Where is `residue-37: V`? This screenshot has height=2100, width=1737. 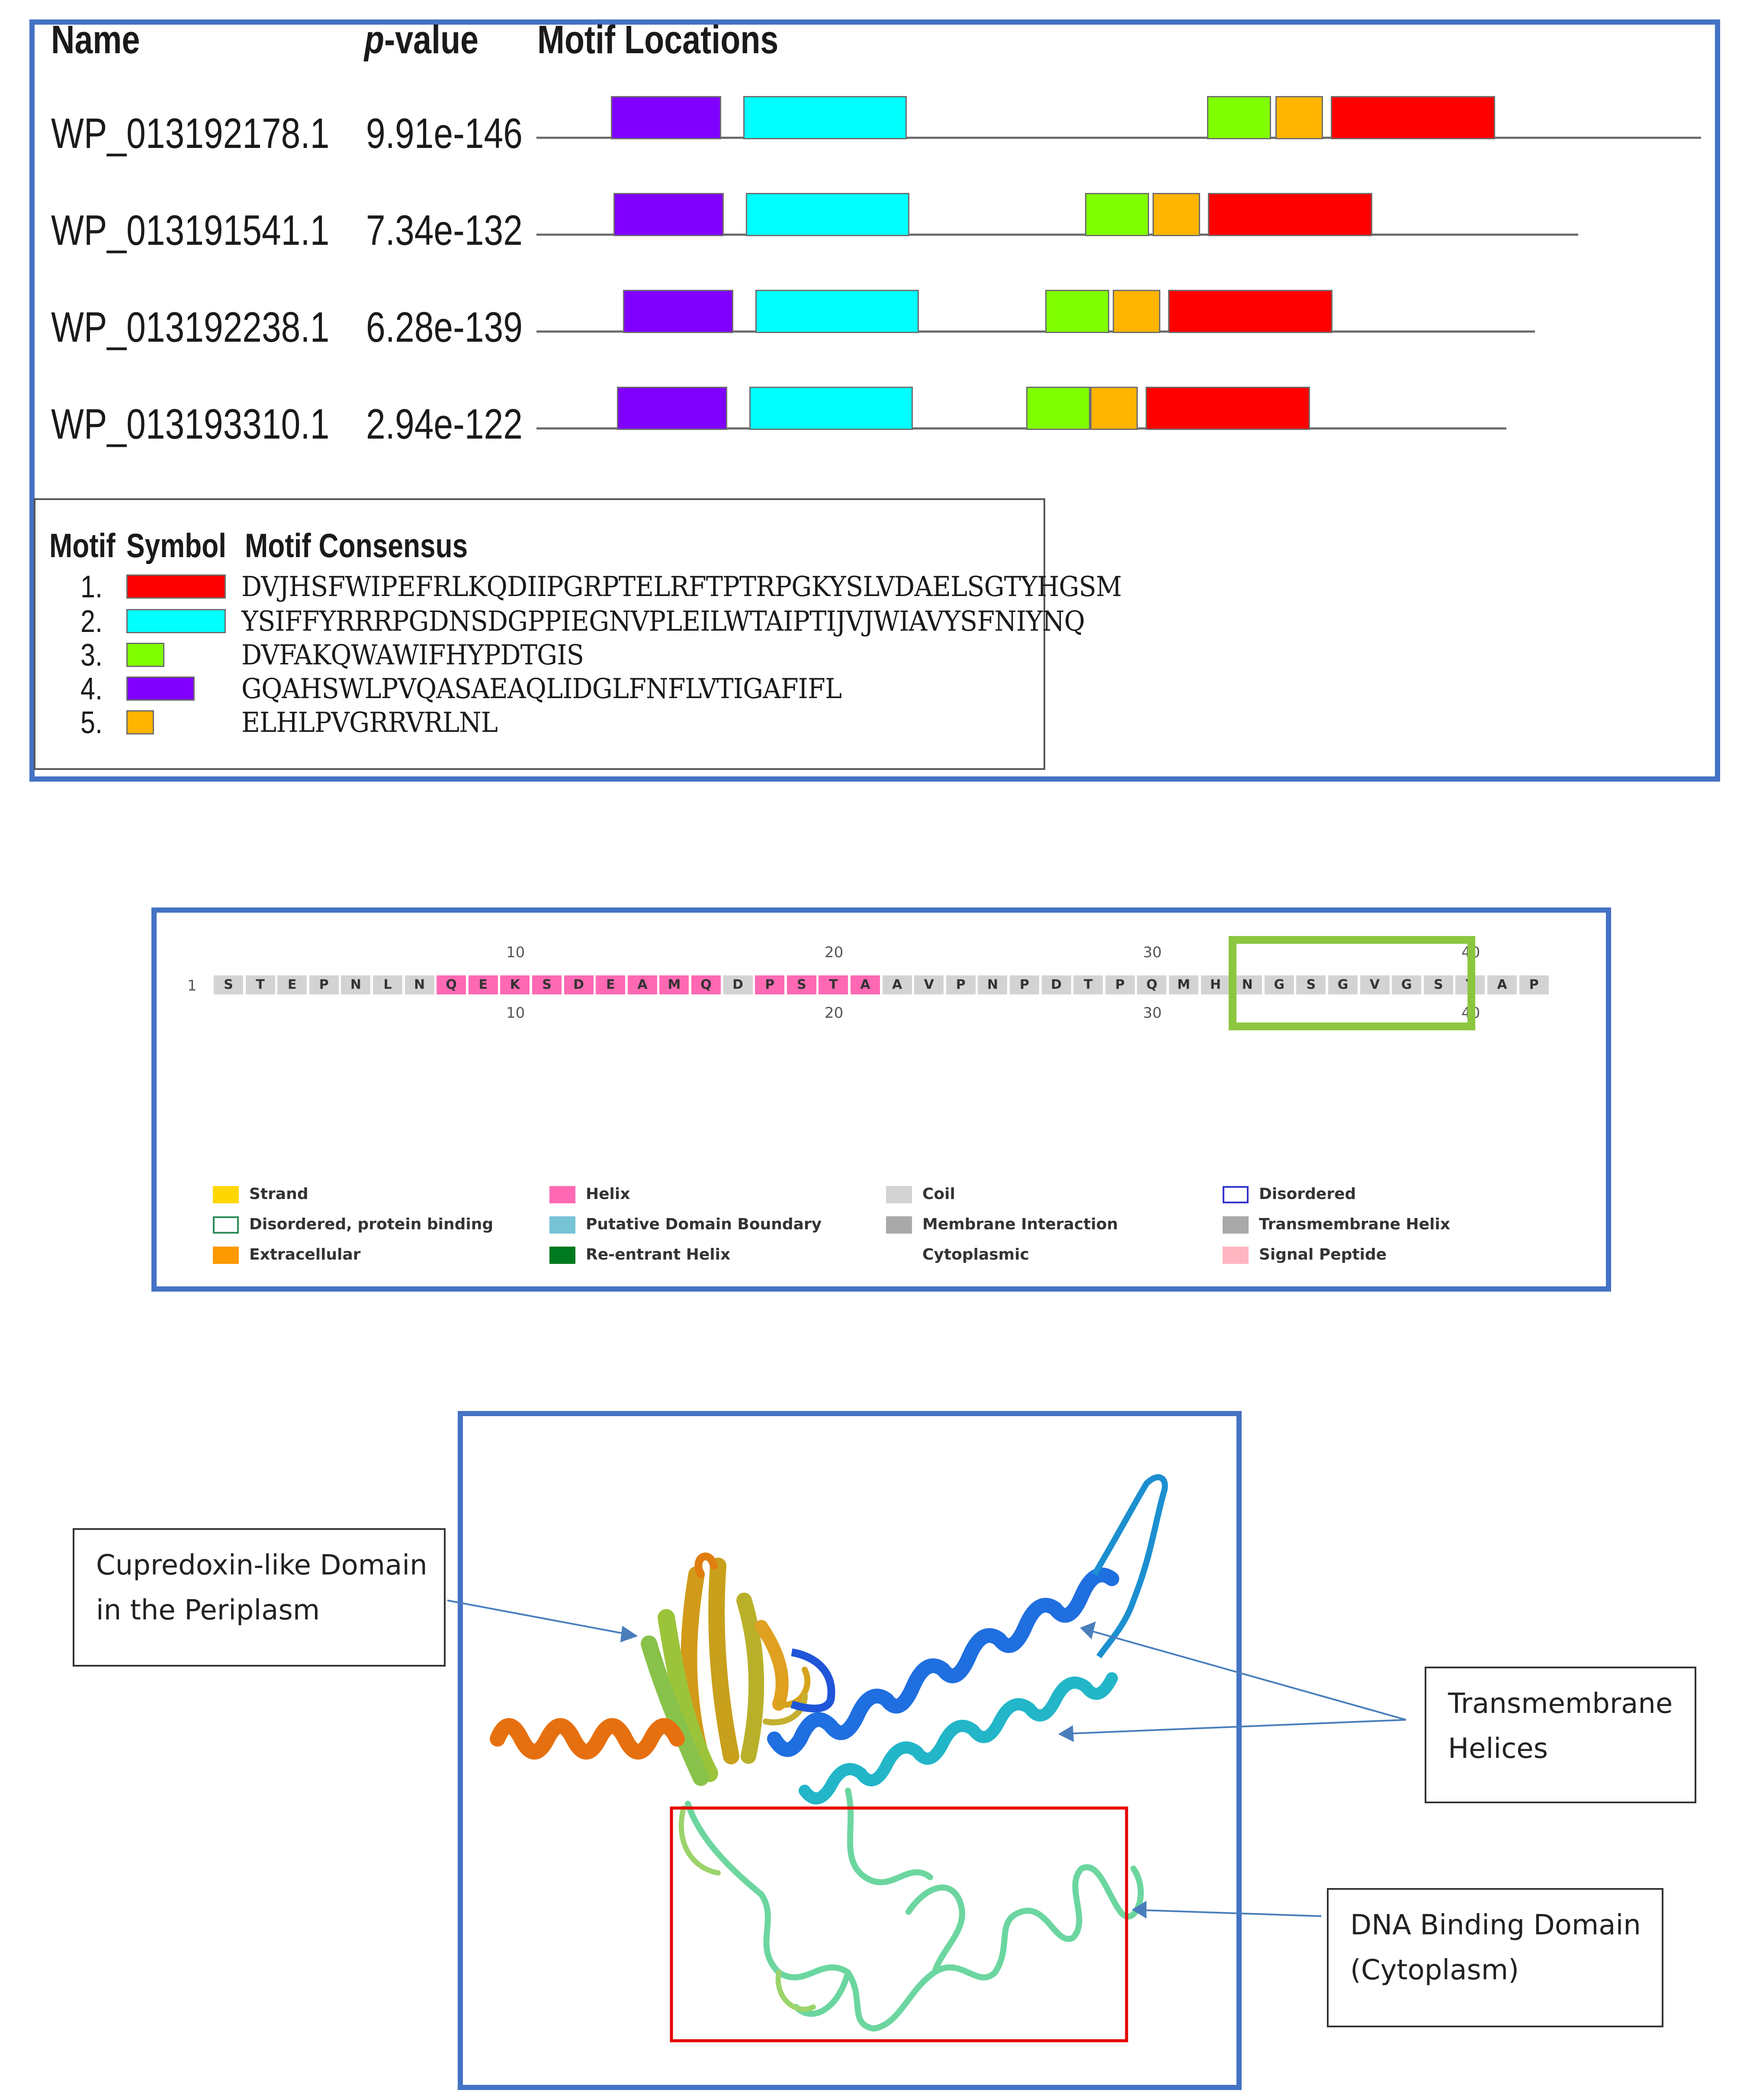 residue-37: V is located at coordinates (1375, 984).